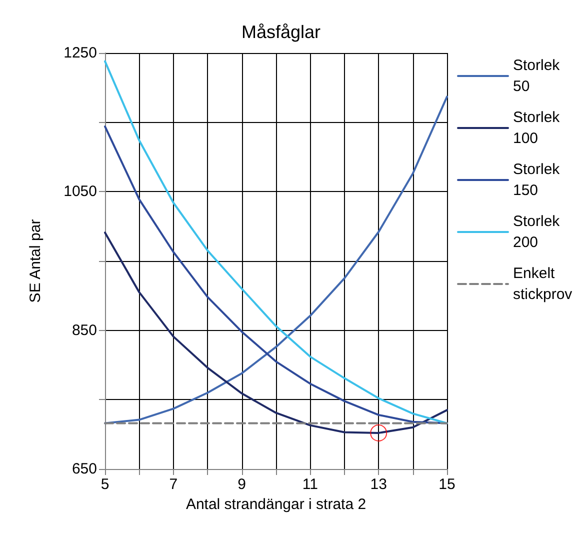 The image size is (582, 544). What do you see at coordinates (242, 484) in the screenshot?
I see `x-tick-label: 9` at bounding box center [242, 484].